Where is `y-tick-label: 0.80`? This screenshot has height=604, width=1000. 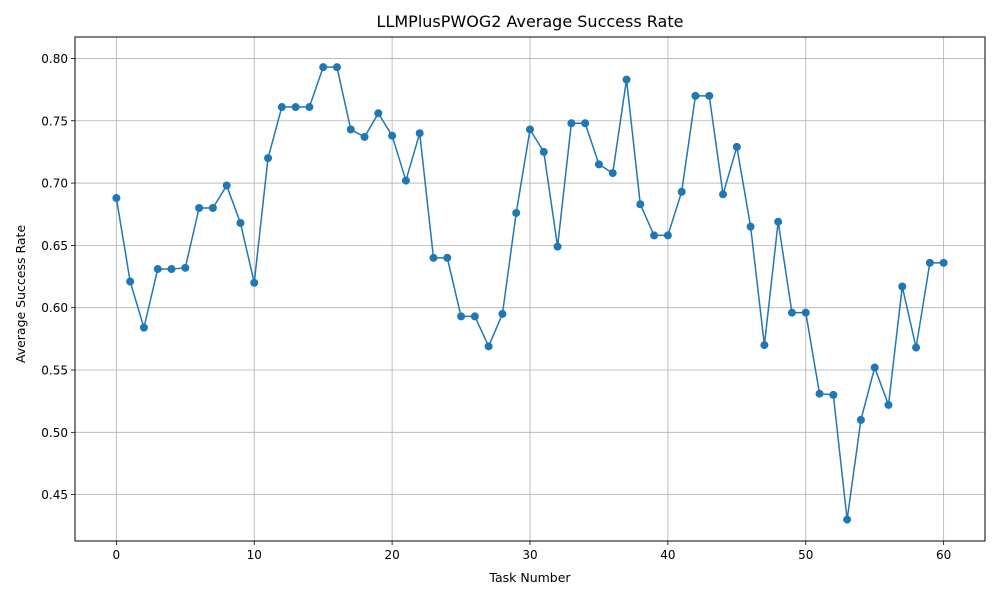
y-tick-label: 0.80 is located at coordinates (54, 59).